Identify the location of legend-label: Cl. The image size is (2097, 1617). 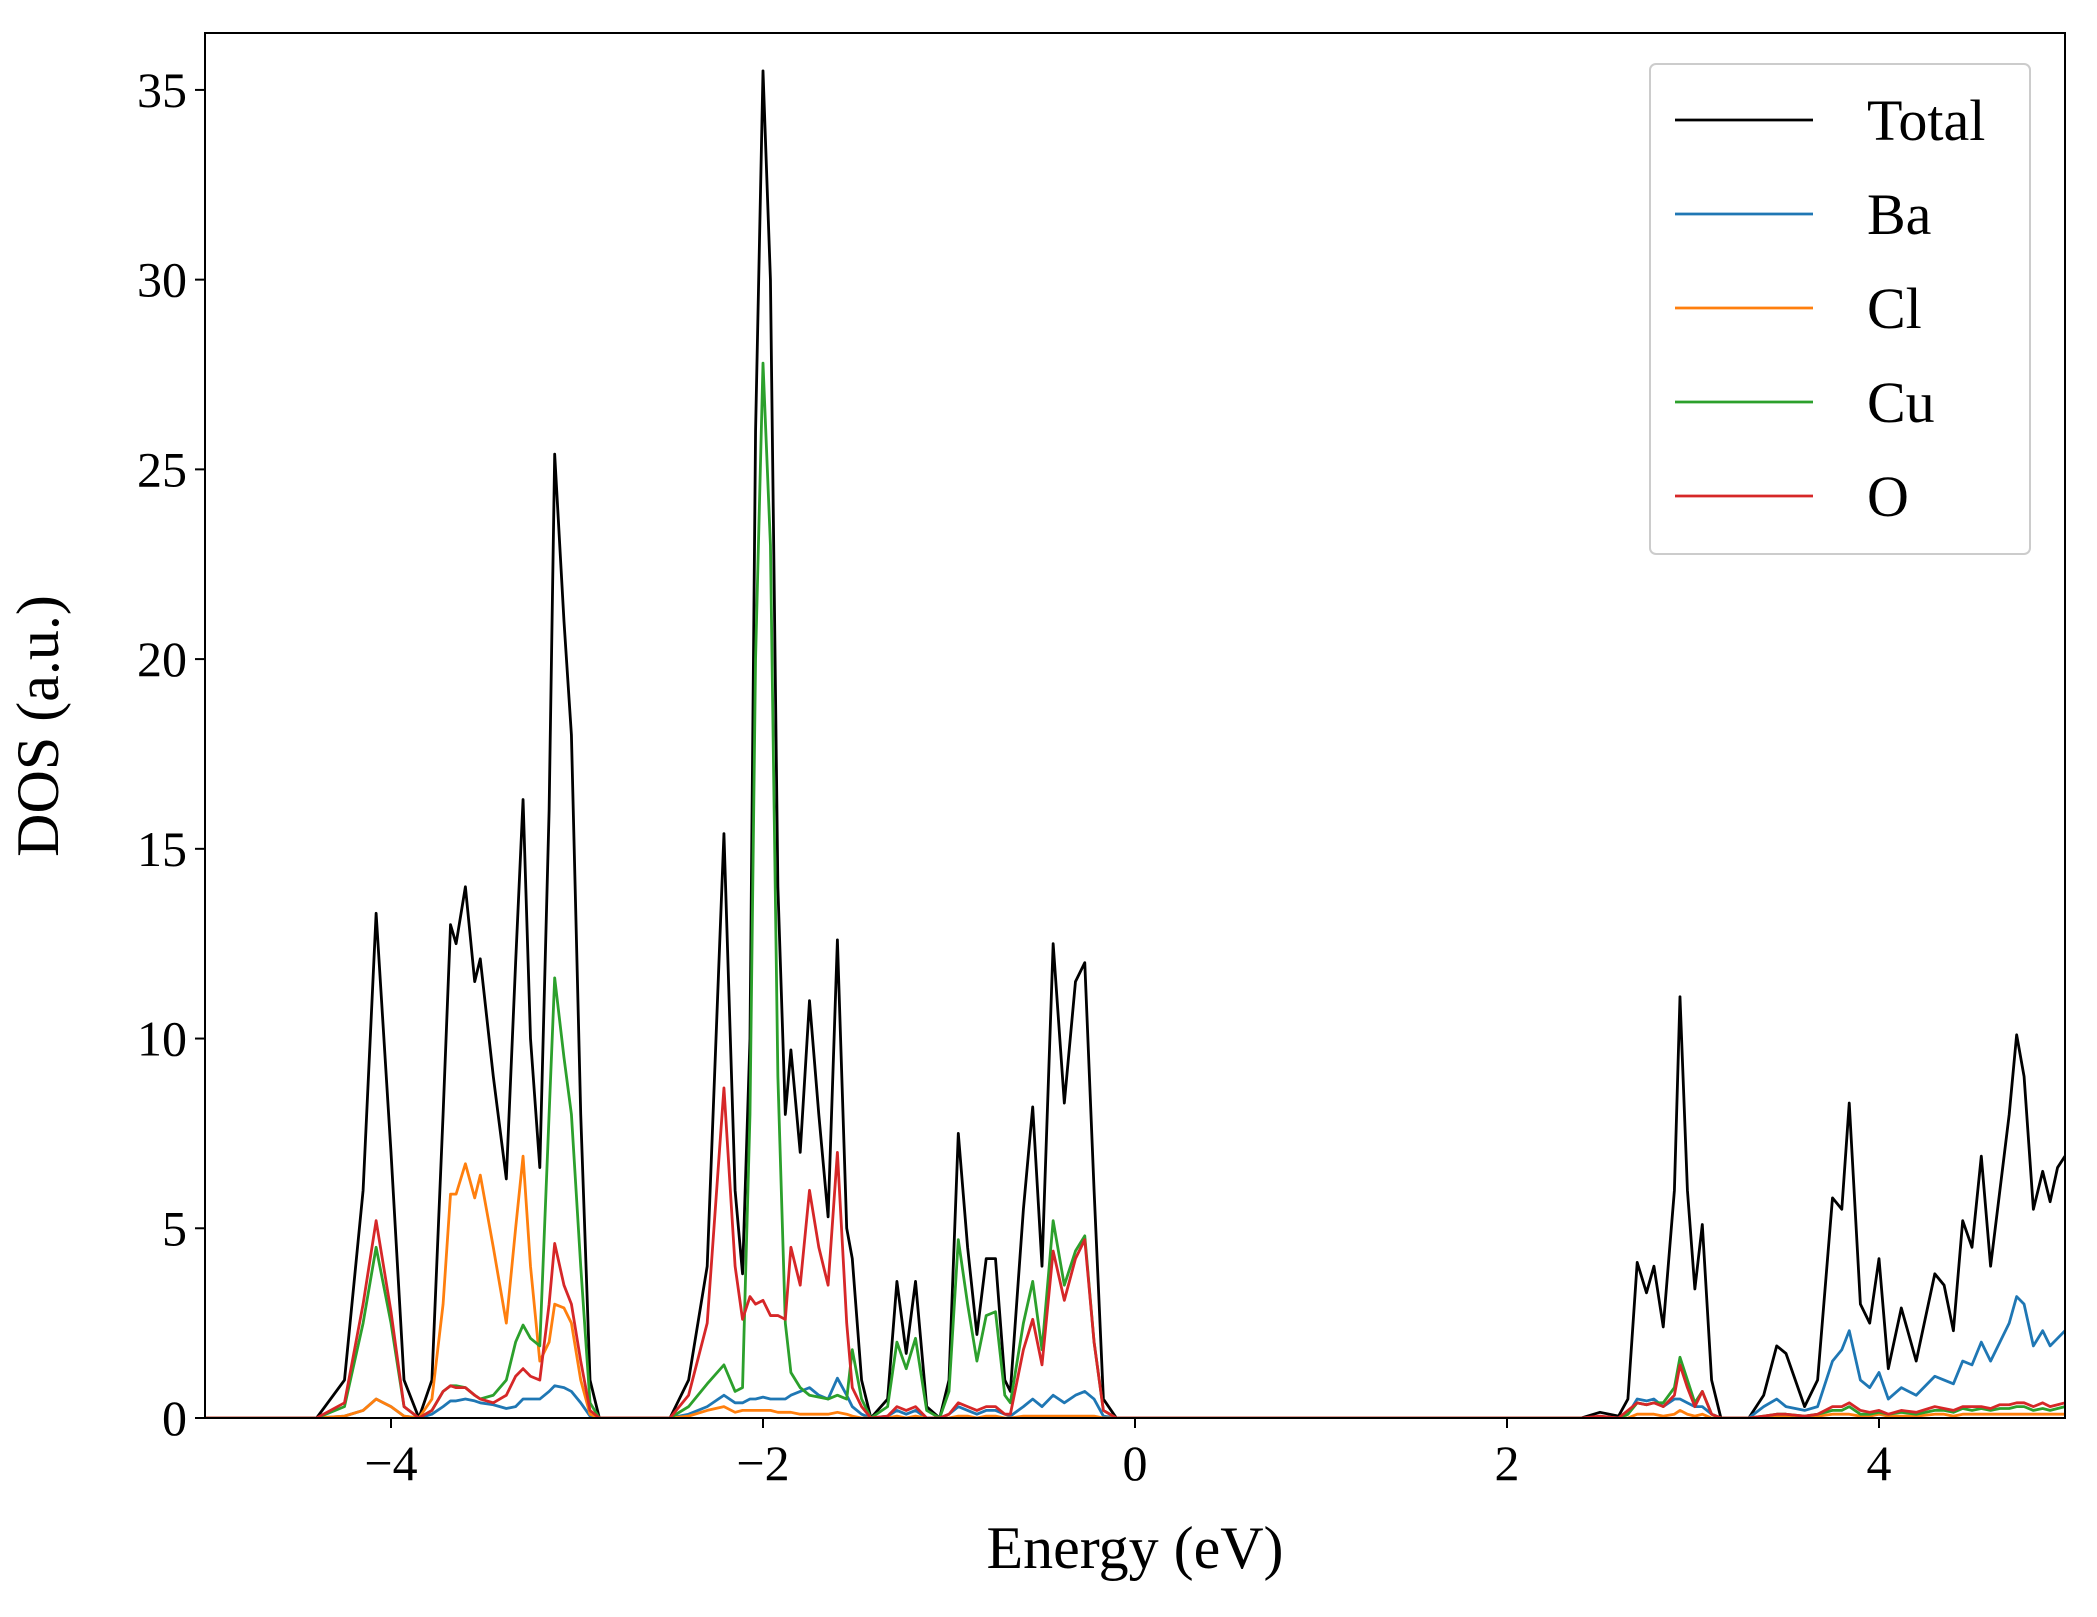
(1894, 308).